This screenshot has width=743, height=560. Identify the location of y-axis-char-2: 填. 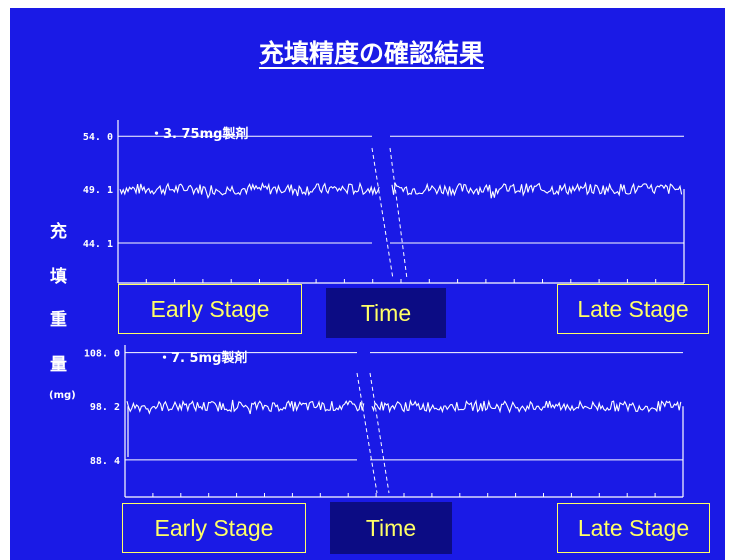
(58, 277).